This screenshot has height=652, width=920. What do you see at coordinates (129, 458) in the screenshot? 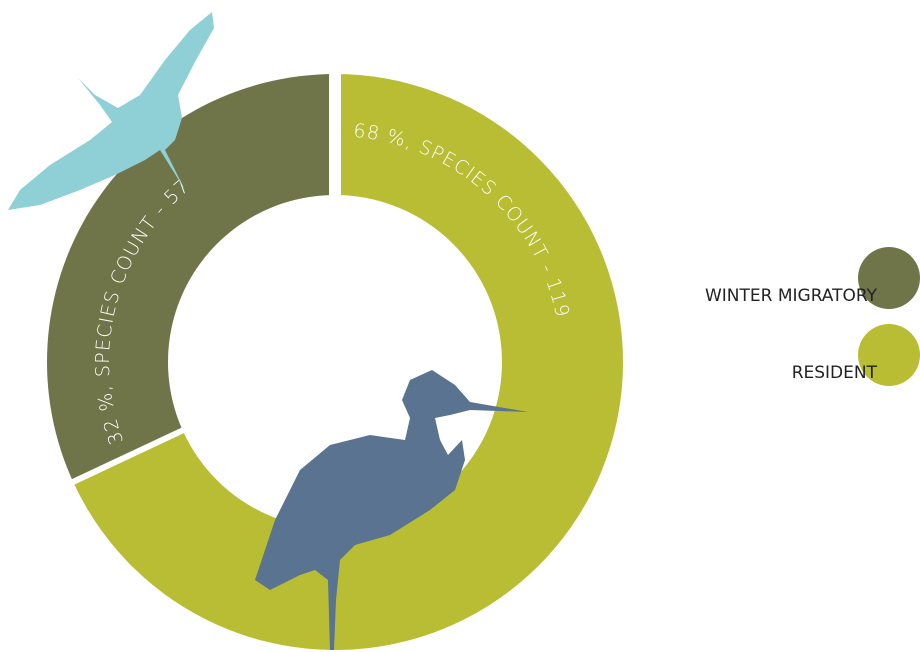
I see `segment-gap` at bounding box center [129, 458].